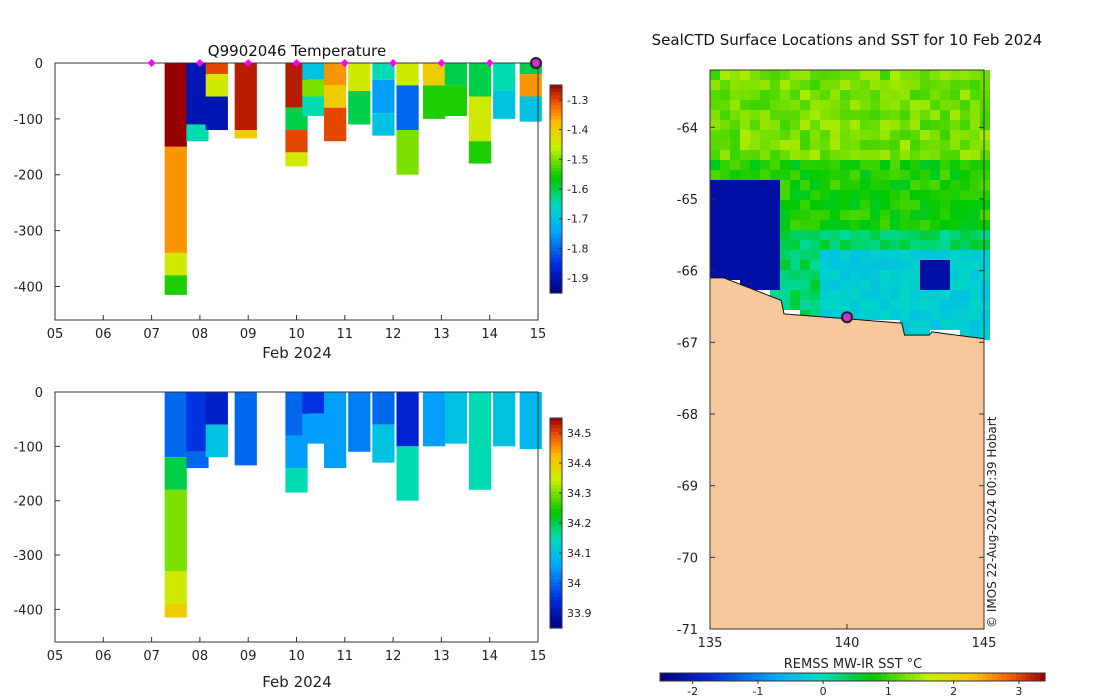 The image size is (1100, 700). What do you see at coordinates (577, 189) in the screenshot?
I see `colorbar-tick-label: -1.6` at bounding box center [577, 189].